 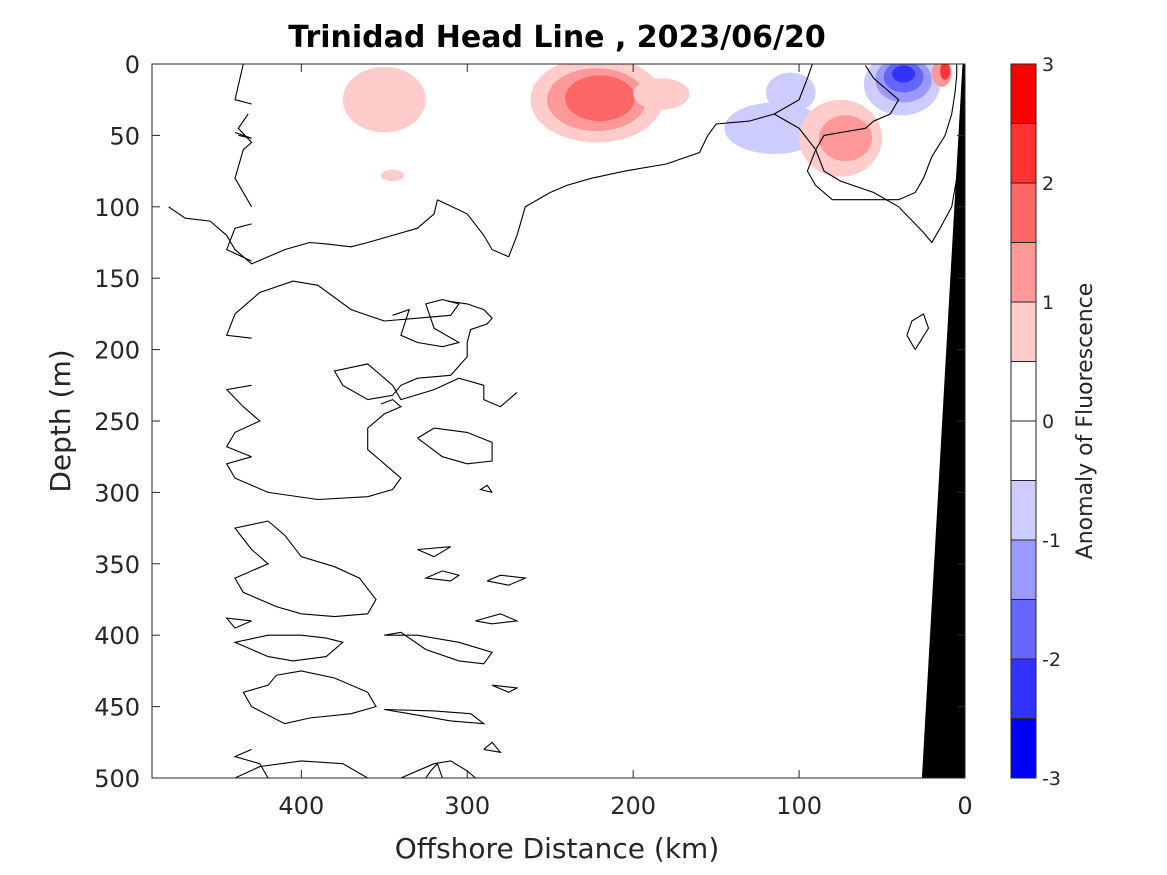 I want to click on x-tick-label: 400, so click(x=301, y=806).